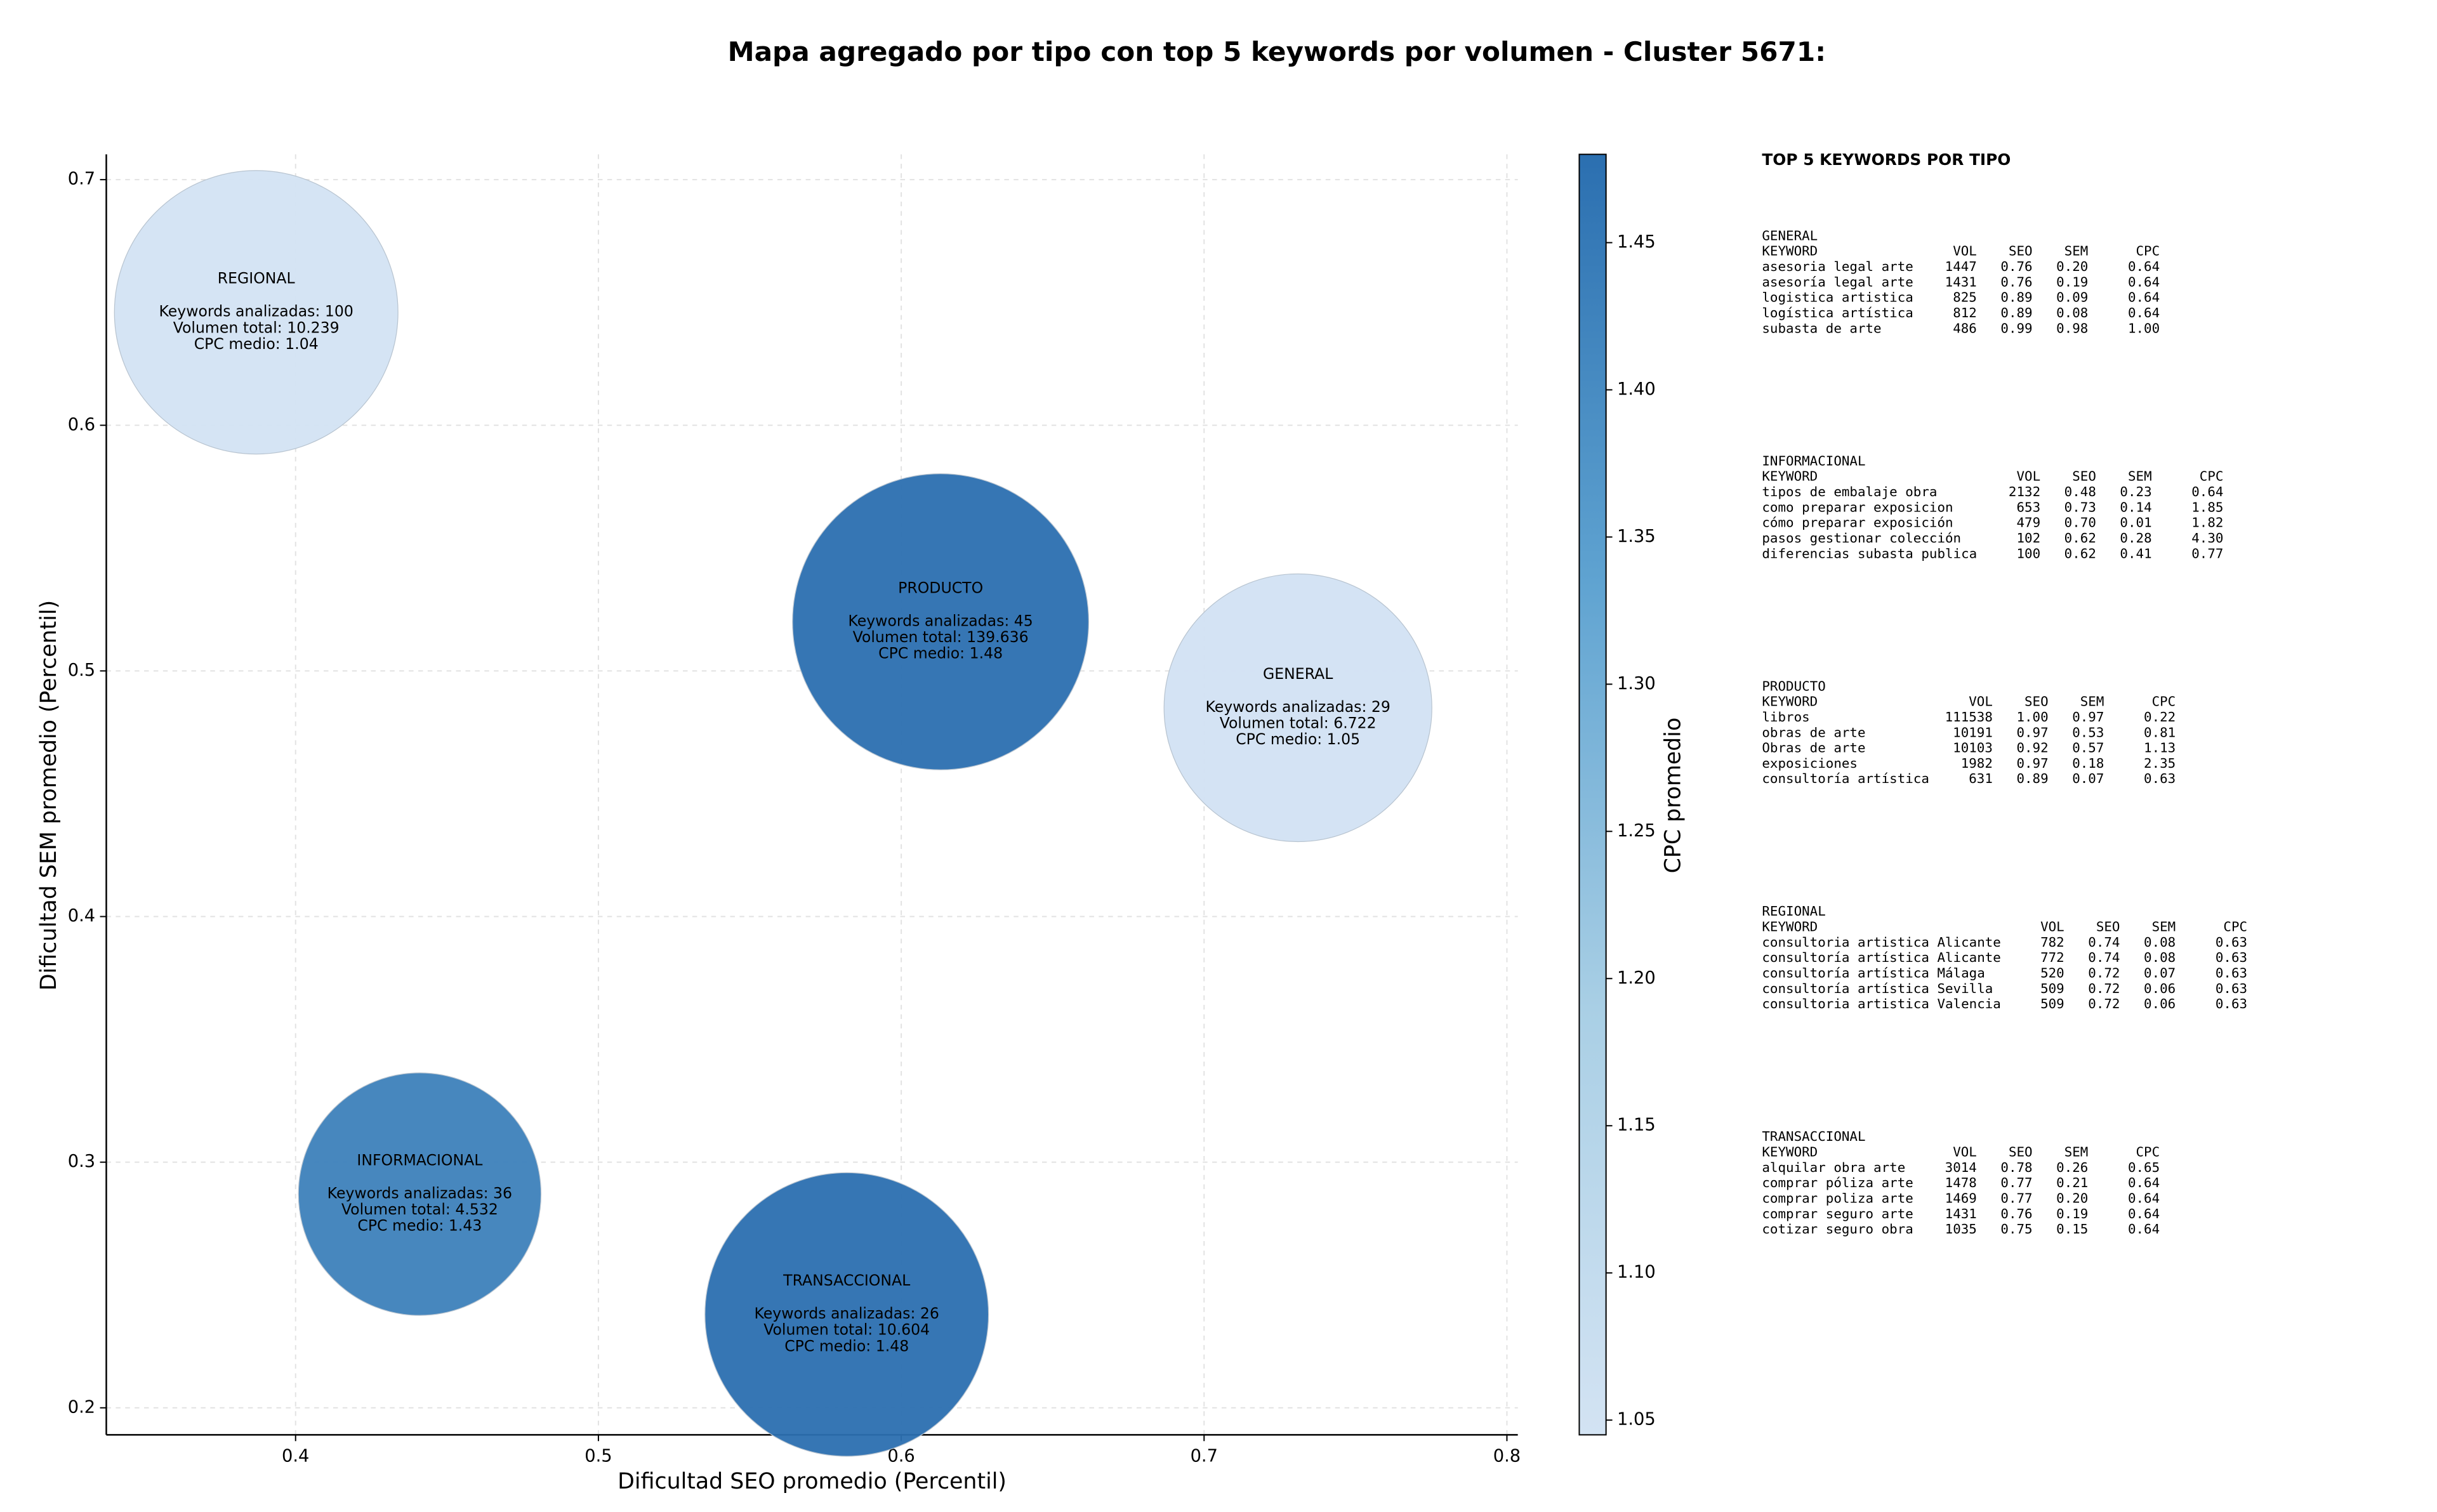  What do you see at coordinates (2088, 764) in the screenshot?
I see `table-cell: 0.18` at bounding box center [2088, 764].